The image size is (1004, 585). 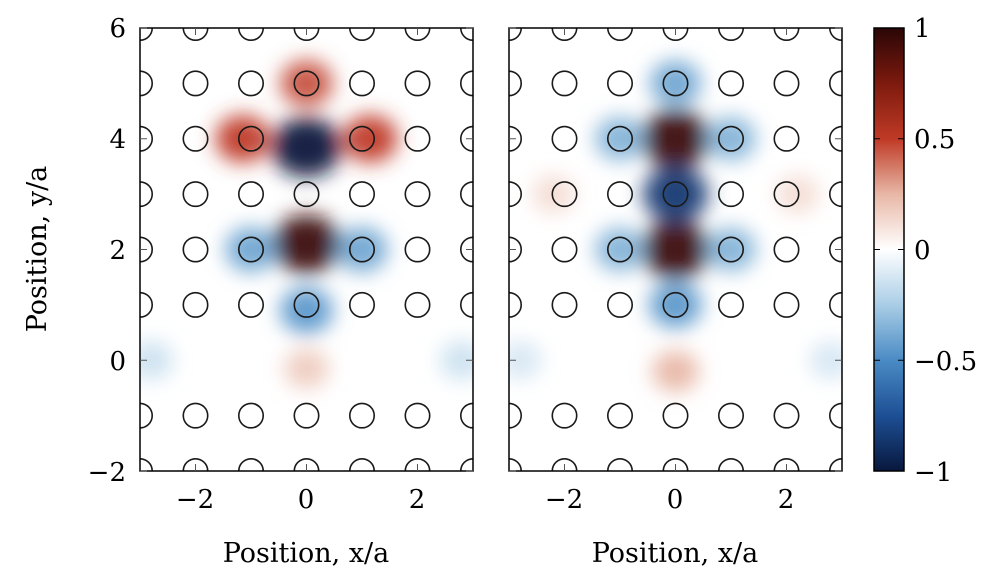 What do you see at coordinates (117, 362) in the screenshot?
I see `y-tick-label: 0` at bounding box center [117, 362].